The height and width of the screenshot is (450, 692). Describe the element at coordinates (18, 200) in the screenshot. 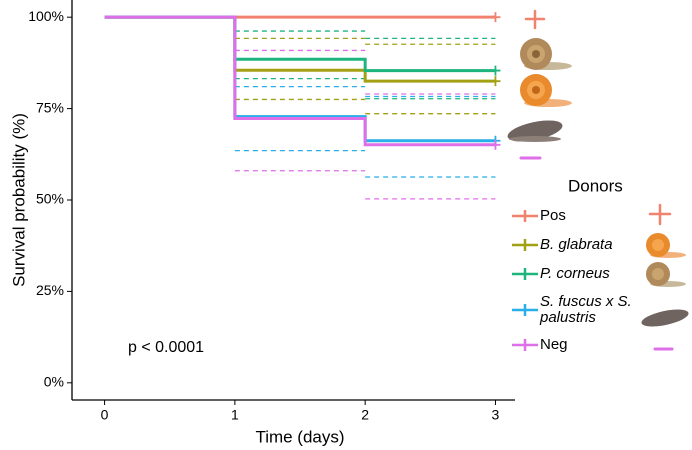

I see `y-axis-title: Survival probability (%)` at that location.